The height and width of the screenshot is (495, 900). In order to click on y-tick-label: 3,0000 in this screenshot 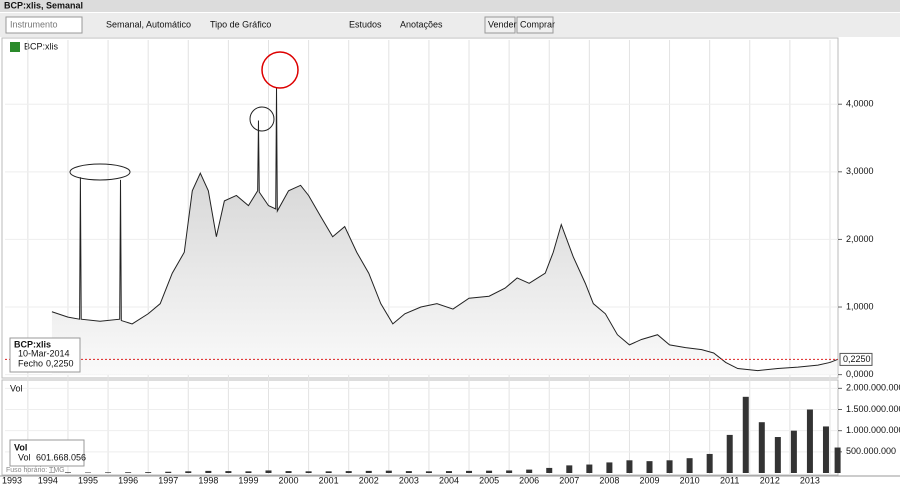, I will do `click(860, 171)`.